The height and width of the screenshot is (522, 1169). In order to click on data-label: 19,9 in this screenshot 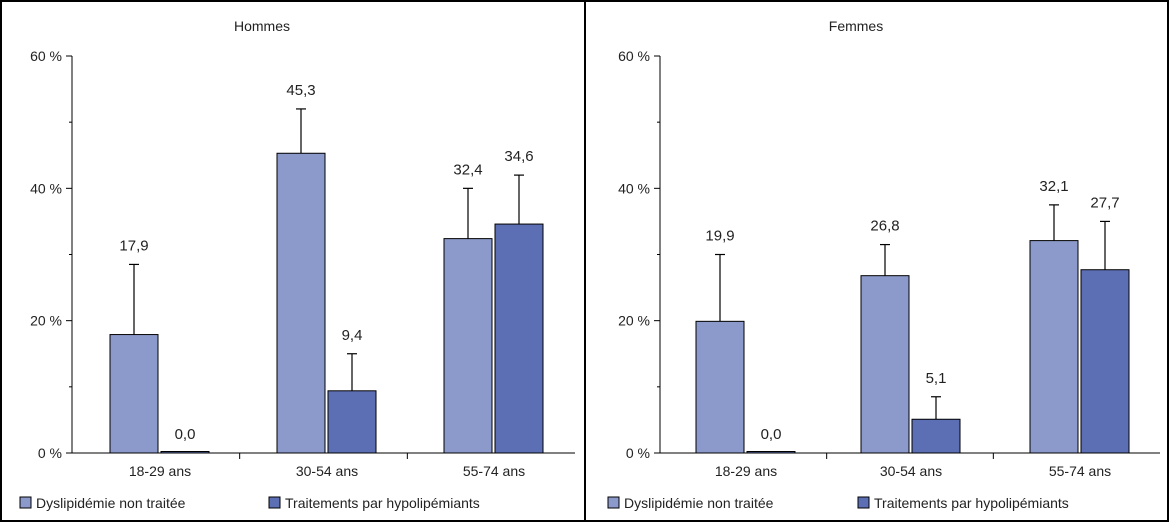, I will do `click(719, 236)`.